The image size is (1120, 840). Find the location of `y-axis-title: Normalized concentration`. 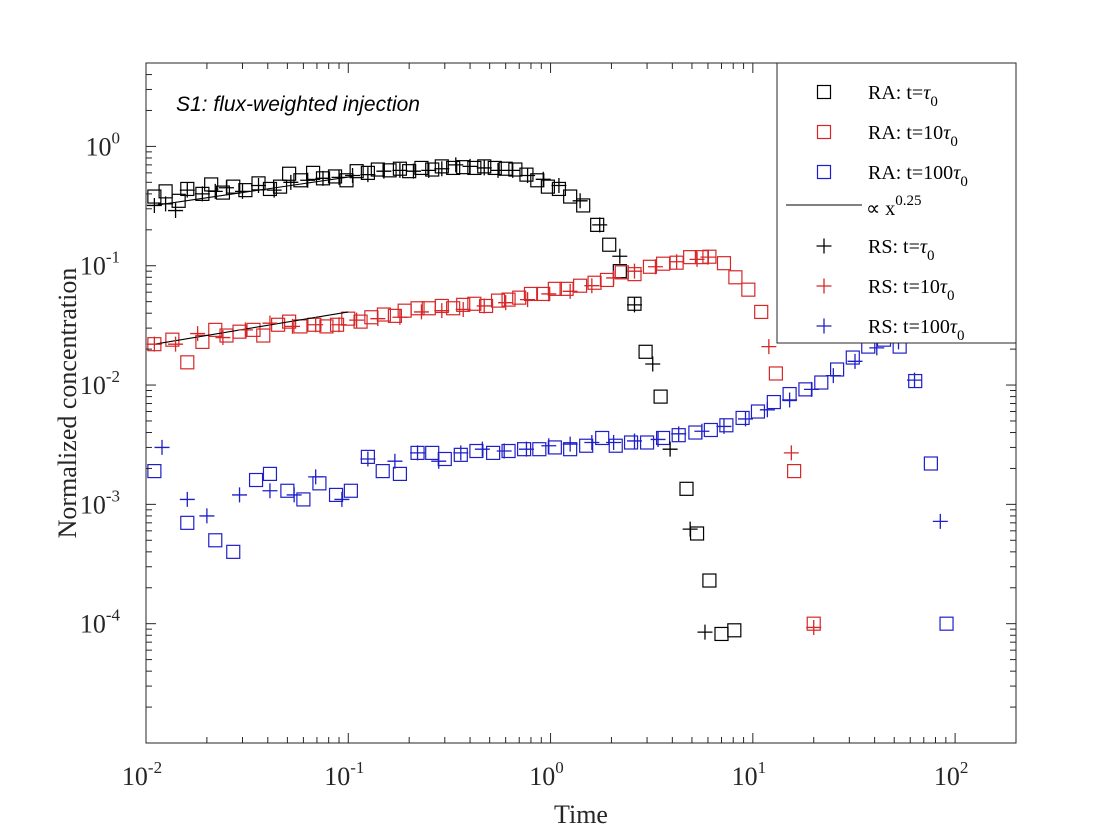

y-axis-title: Normalized concentration is located at coordinates (67, 403).